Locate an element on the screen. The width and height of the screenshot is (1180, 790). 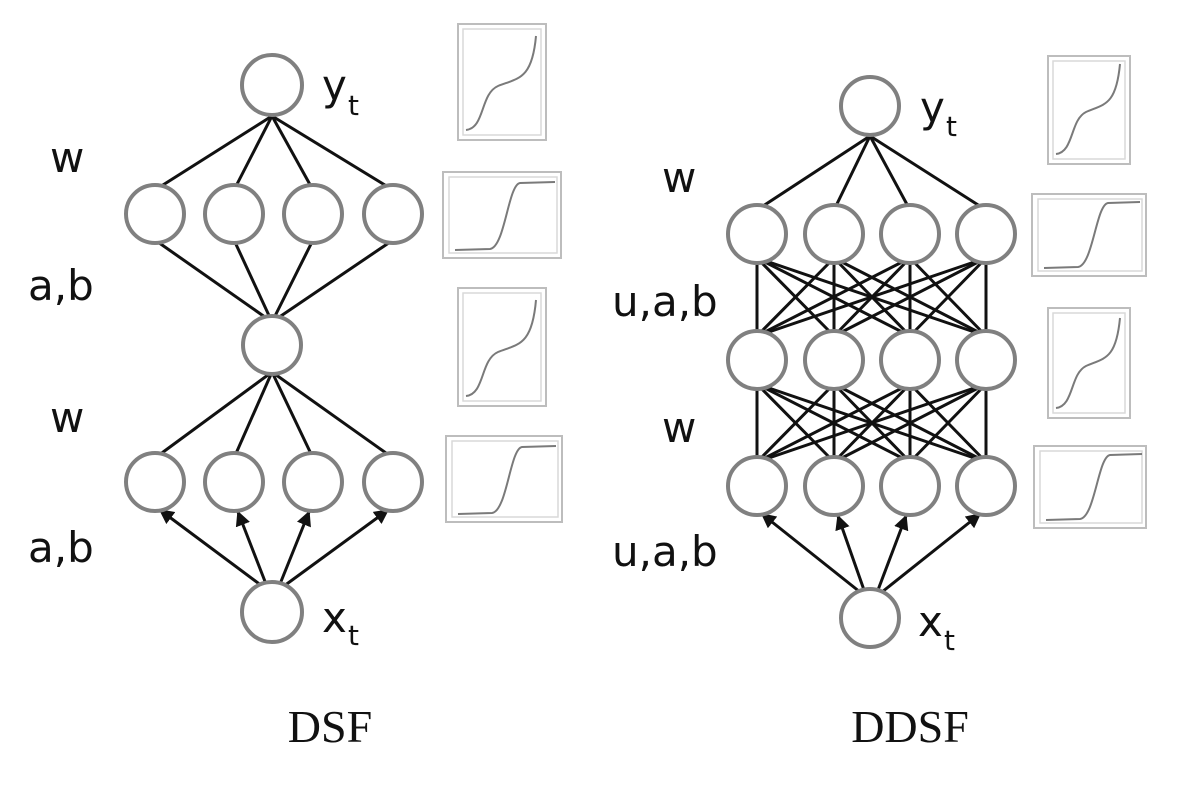
dsf-output-node is located at coordinates (272, 85).